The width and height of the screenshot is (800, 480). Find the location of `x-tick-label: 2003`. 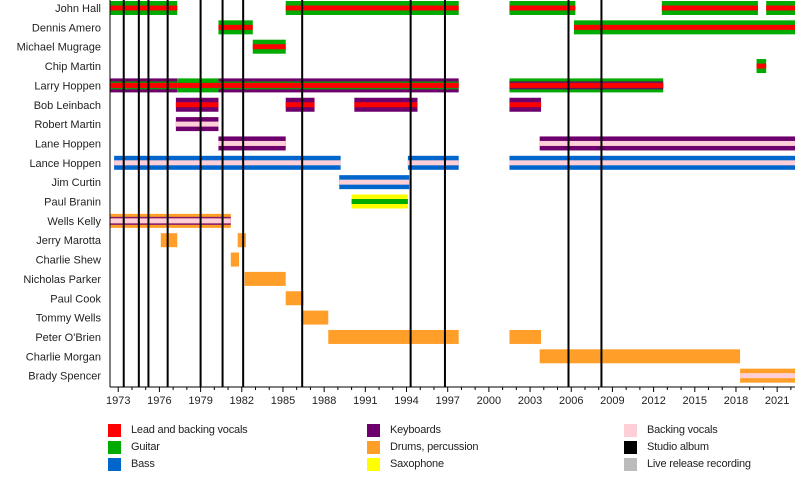

x-tick-label: 2003 is located at coordinates (530, 401).